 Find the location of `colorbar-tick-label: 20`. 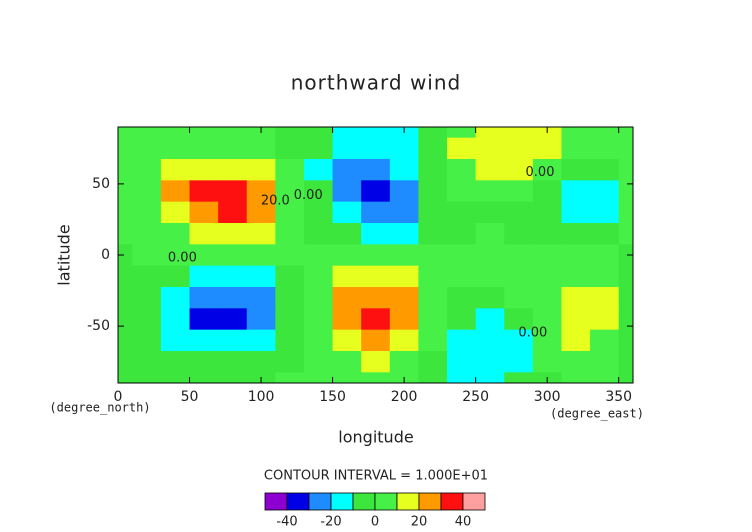

colorbar-tick-label: 20 is located at coordinates (419, 522).